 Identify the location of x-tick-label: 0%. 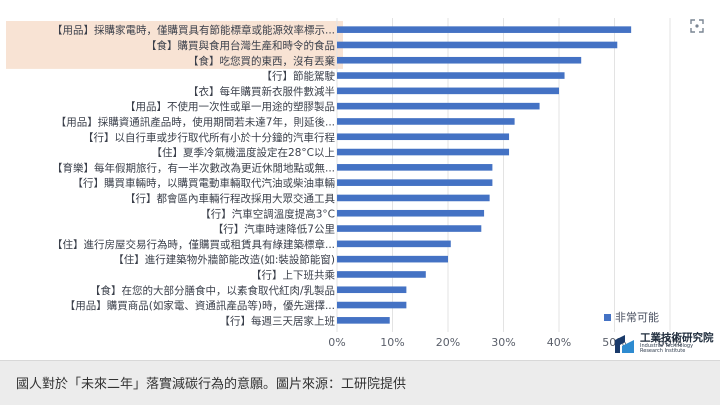
(336, 342).